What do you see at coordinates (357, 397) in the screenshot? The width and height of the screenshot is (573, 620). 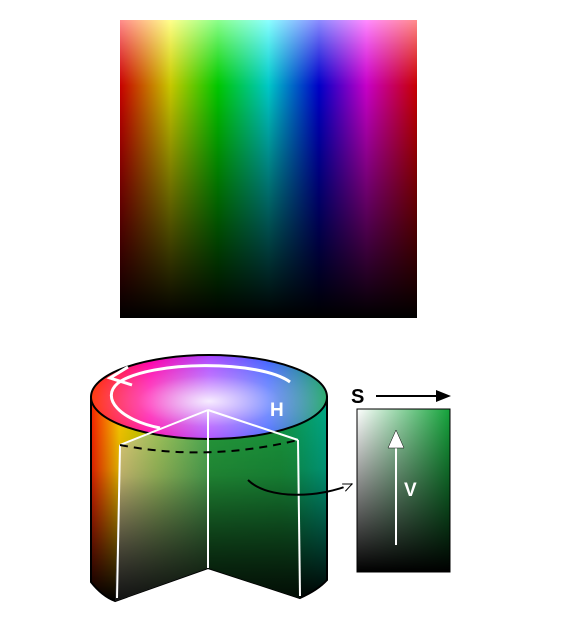 I see `saturation-label: S` at bounding box center [357, 397].